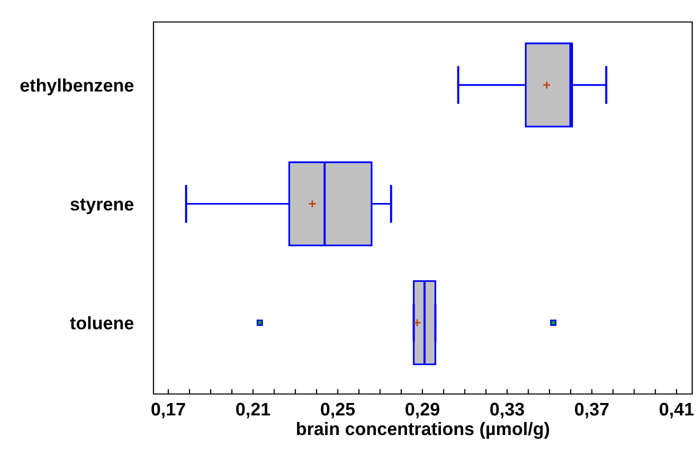  Describe the element at coordinates (102, 206) in the screenshot. I see `y-tick-label: styrene` at that location.